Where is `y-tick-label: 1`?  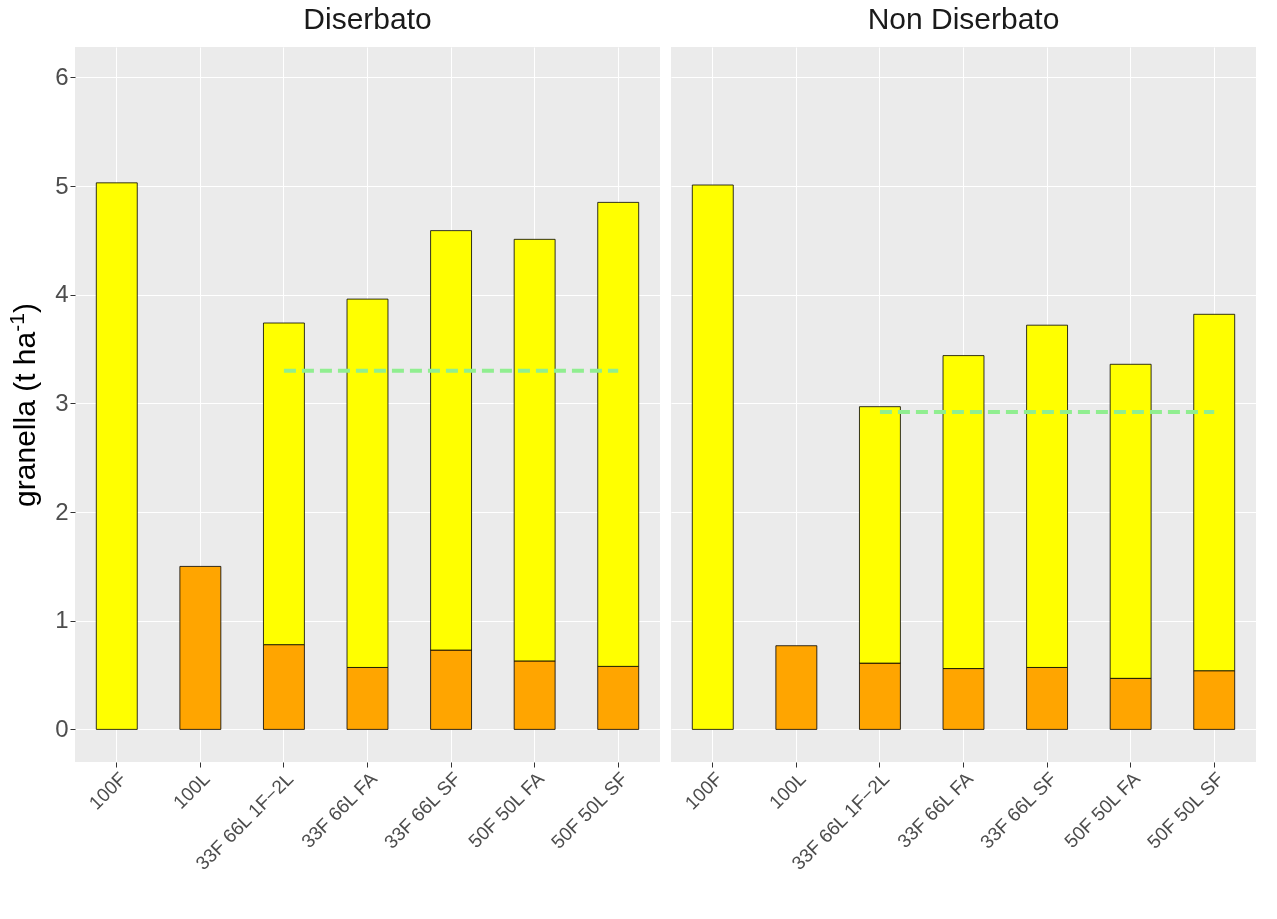 y-tick-label: 1 is located at coordinates (62, 620).